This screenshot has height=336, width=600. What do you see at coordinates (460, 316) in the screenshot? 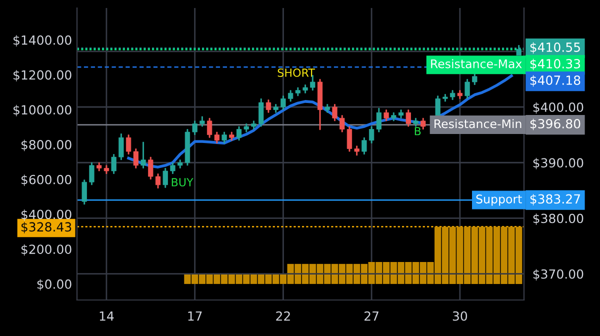
I see `x-tick-label: 30` at bounding box center [460, 316].